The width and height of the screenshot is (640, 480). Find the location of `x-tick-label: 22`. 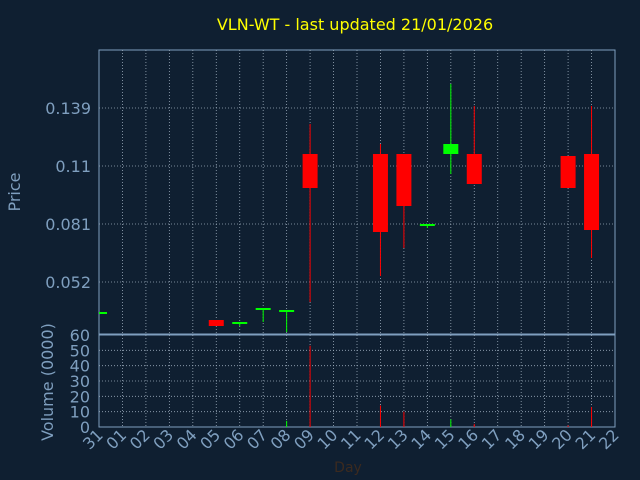

x-tick-label: 22 is located at coordinates (609, 439).